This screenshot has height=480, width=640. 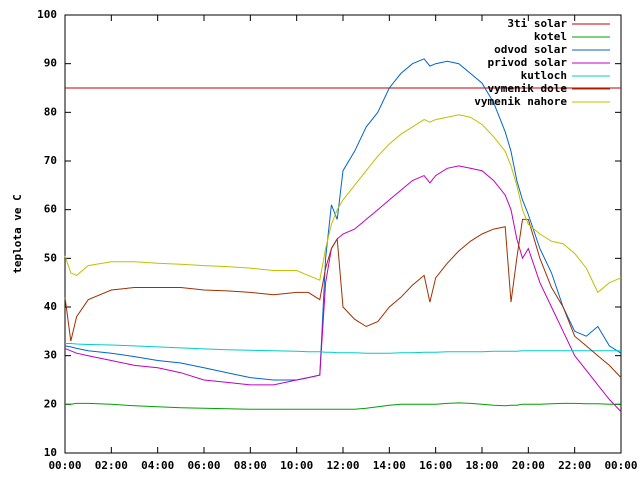 I want to click on y-tick-label: 50, so click(x=50, y=257).